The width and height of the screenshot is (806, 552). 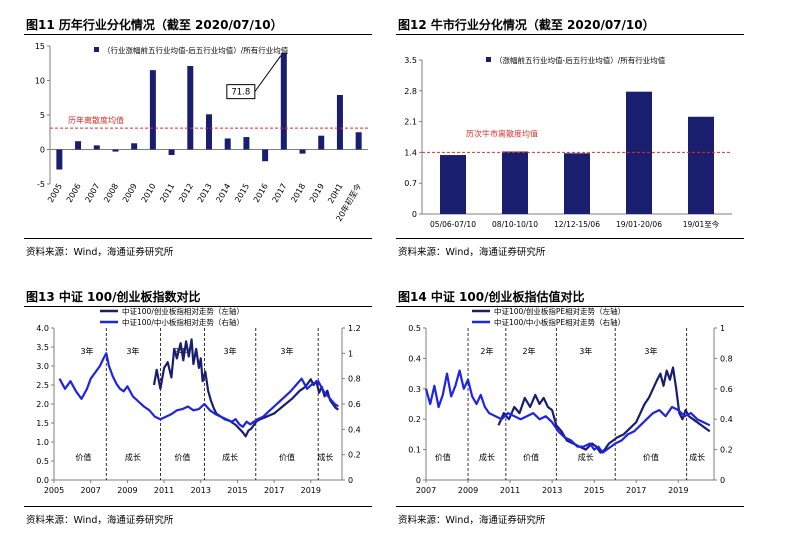 I want to click on fig11-bar-2016, so click(x=265, y=155).